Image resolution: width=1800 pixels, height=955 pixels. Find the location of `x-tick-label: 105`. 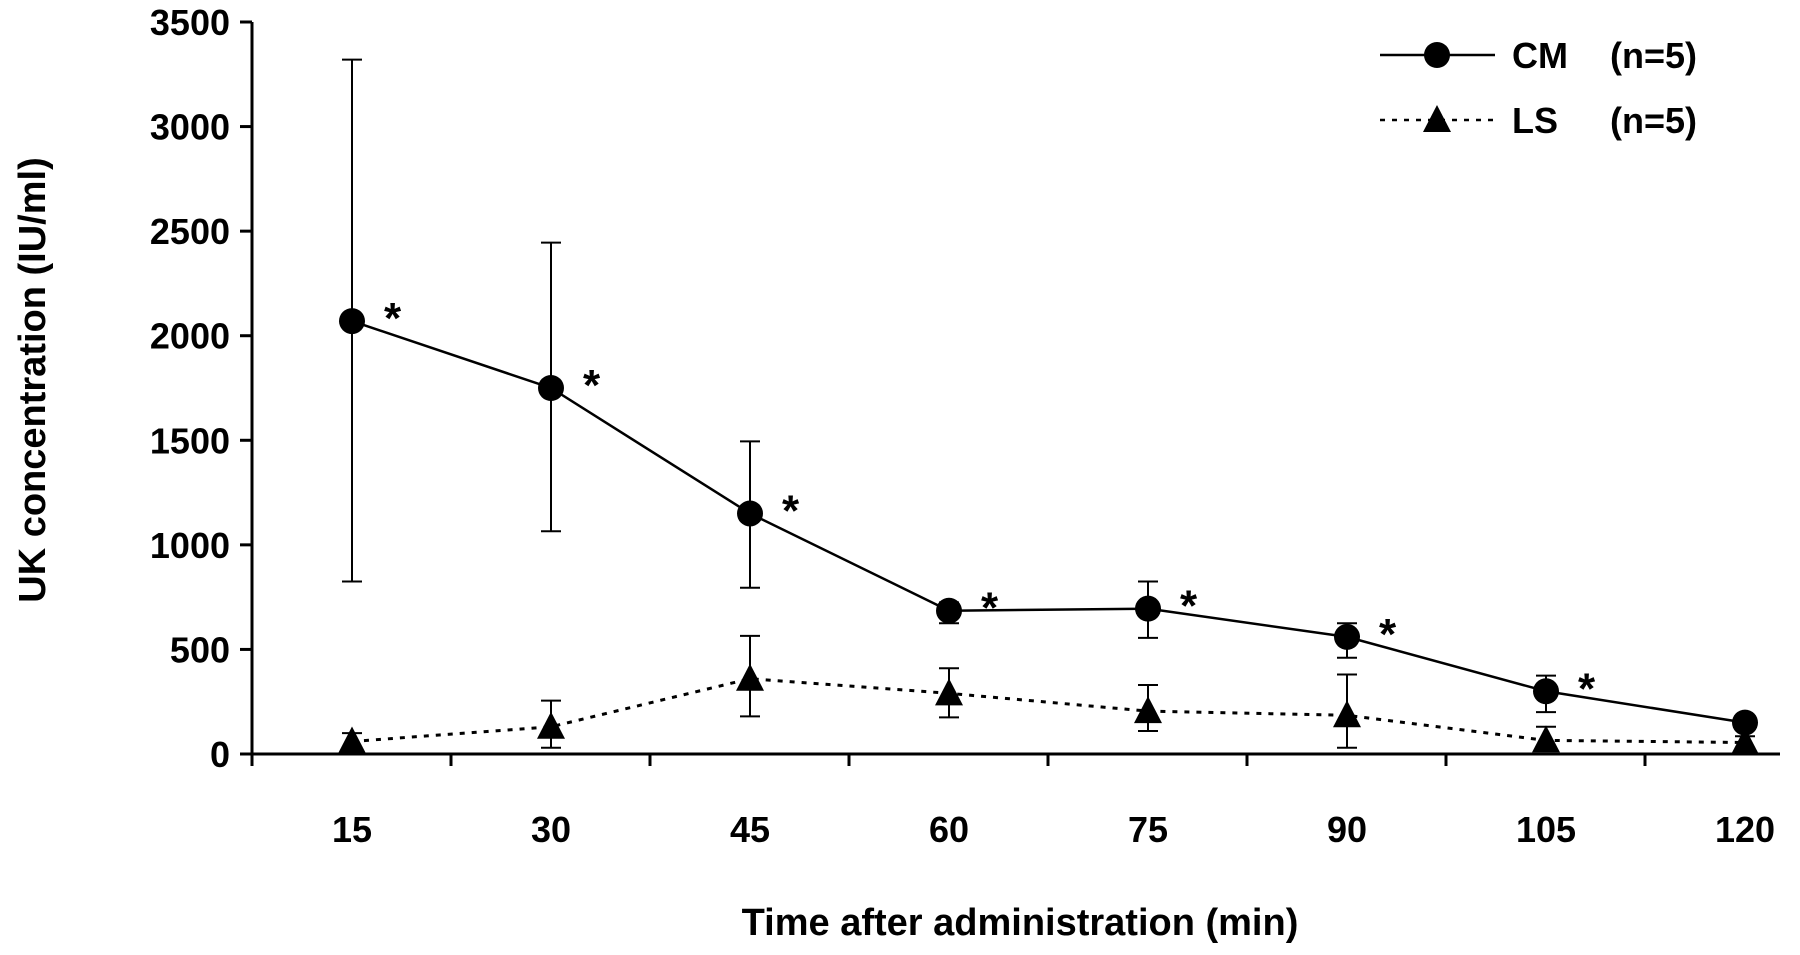

x-tick-label: 105 is located at coordinates (1546, 829).